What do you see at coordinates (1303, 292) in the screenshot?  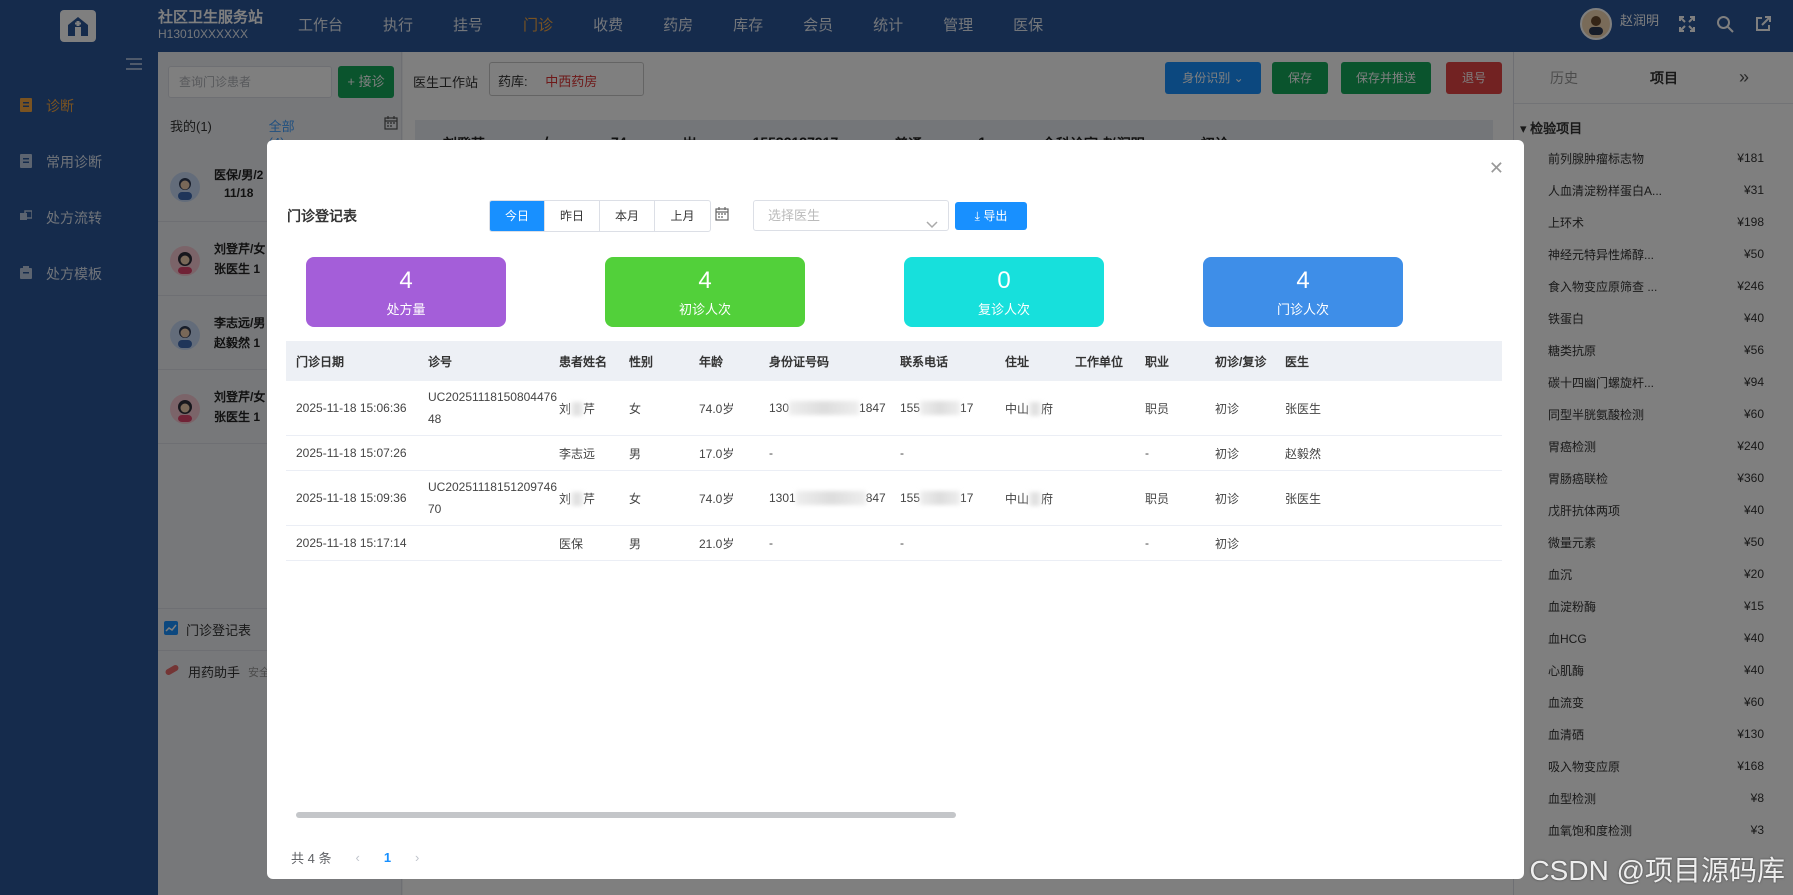 I see `stat-card-outpatient-visits: 4 门诊人次` at bounding box center [1303, 292].